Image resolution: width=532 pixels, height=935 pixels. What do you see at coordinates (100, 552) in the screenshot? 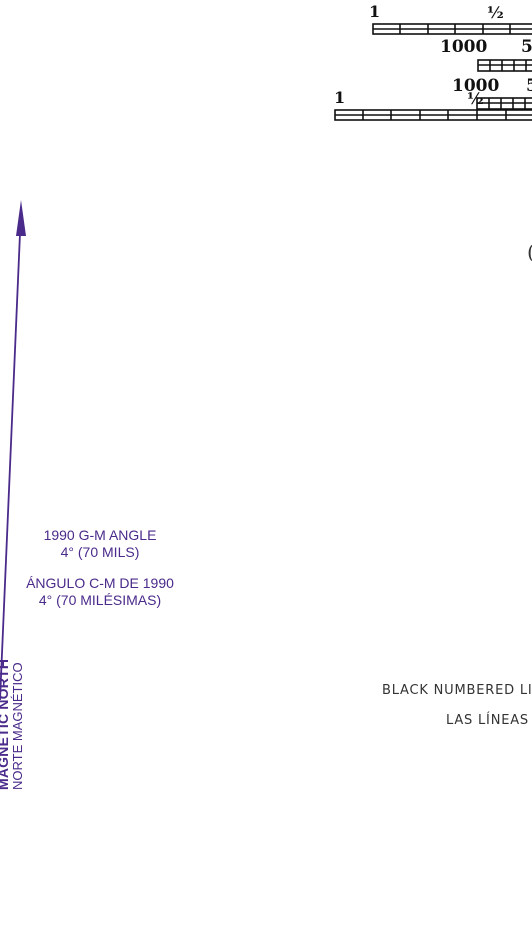
I see `gm-angle-english-line2: 4° (70 MILS)` at bounding box center [100, 552].